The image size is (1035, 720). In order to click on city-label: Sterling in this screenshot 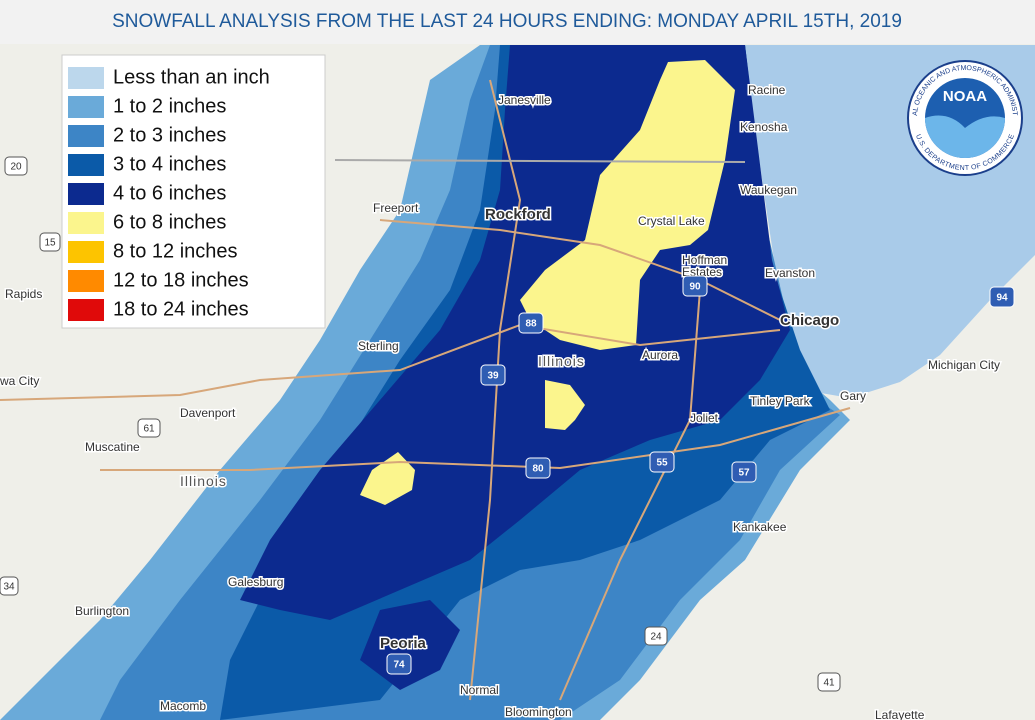, I will do `click(378, 346)`.